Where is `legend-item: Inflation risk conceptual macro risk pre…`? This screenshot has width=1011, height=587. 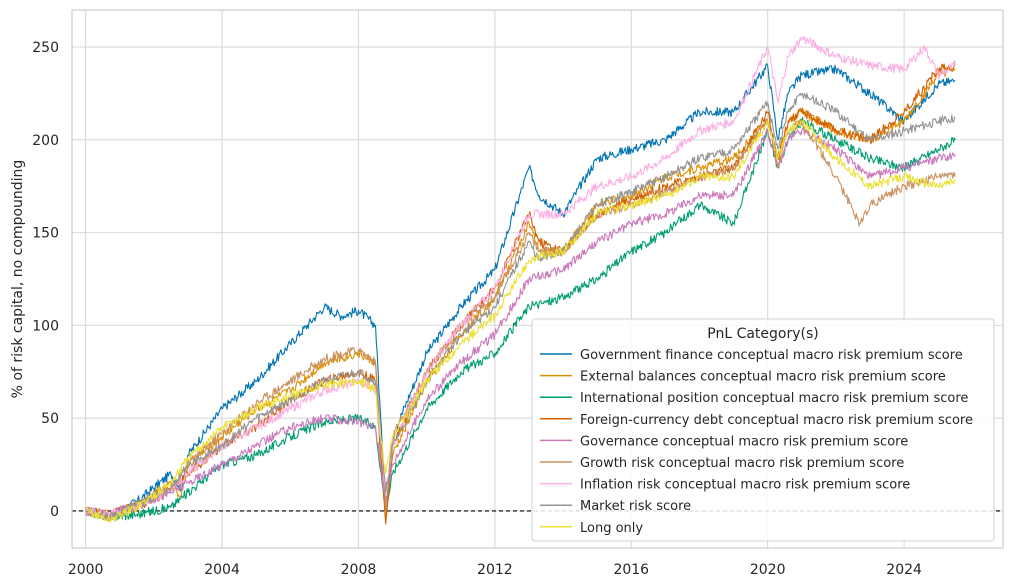
legend-item: Inflation risk conceptual macro risk pre… is located at coordinates (725, 485).